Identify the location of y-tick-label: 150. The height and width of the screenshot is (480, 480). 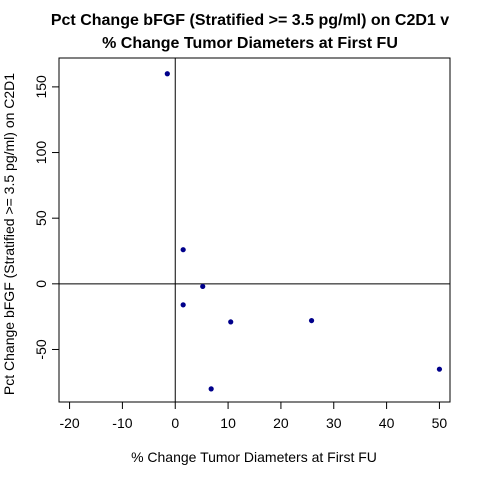
(41, 87).